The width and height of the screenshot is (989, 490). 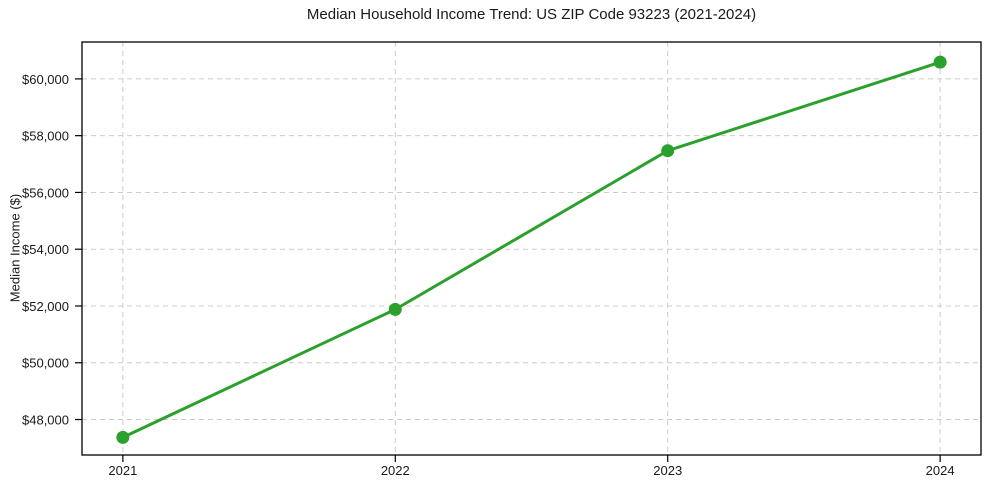 What do you see at coordinates (45, 306) in the screenshot?
I see `y-tick-label: $52,000` at bounding box center [45, 306].